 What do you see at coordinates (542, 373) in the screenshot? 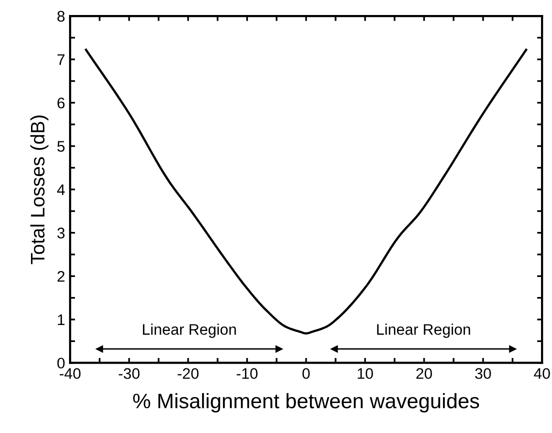
I see `x-tick-label: 40` at bounding box center [542, 373].